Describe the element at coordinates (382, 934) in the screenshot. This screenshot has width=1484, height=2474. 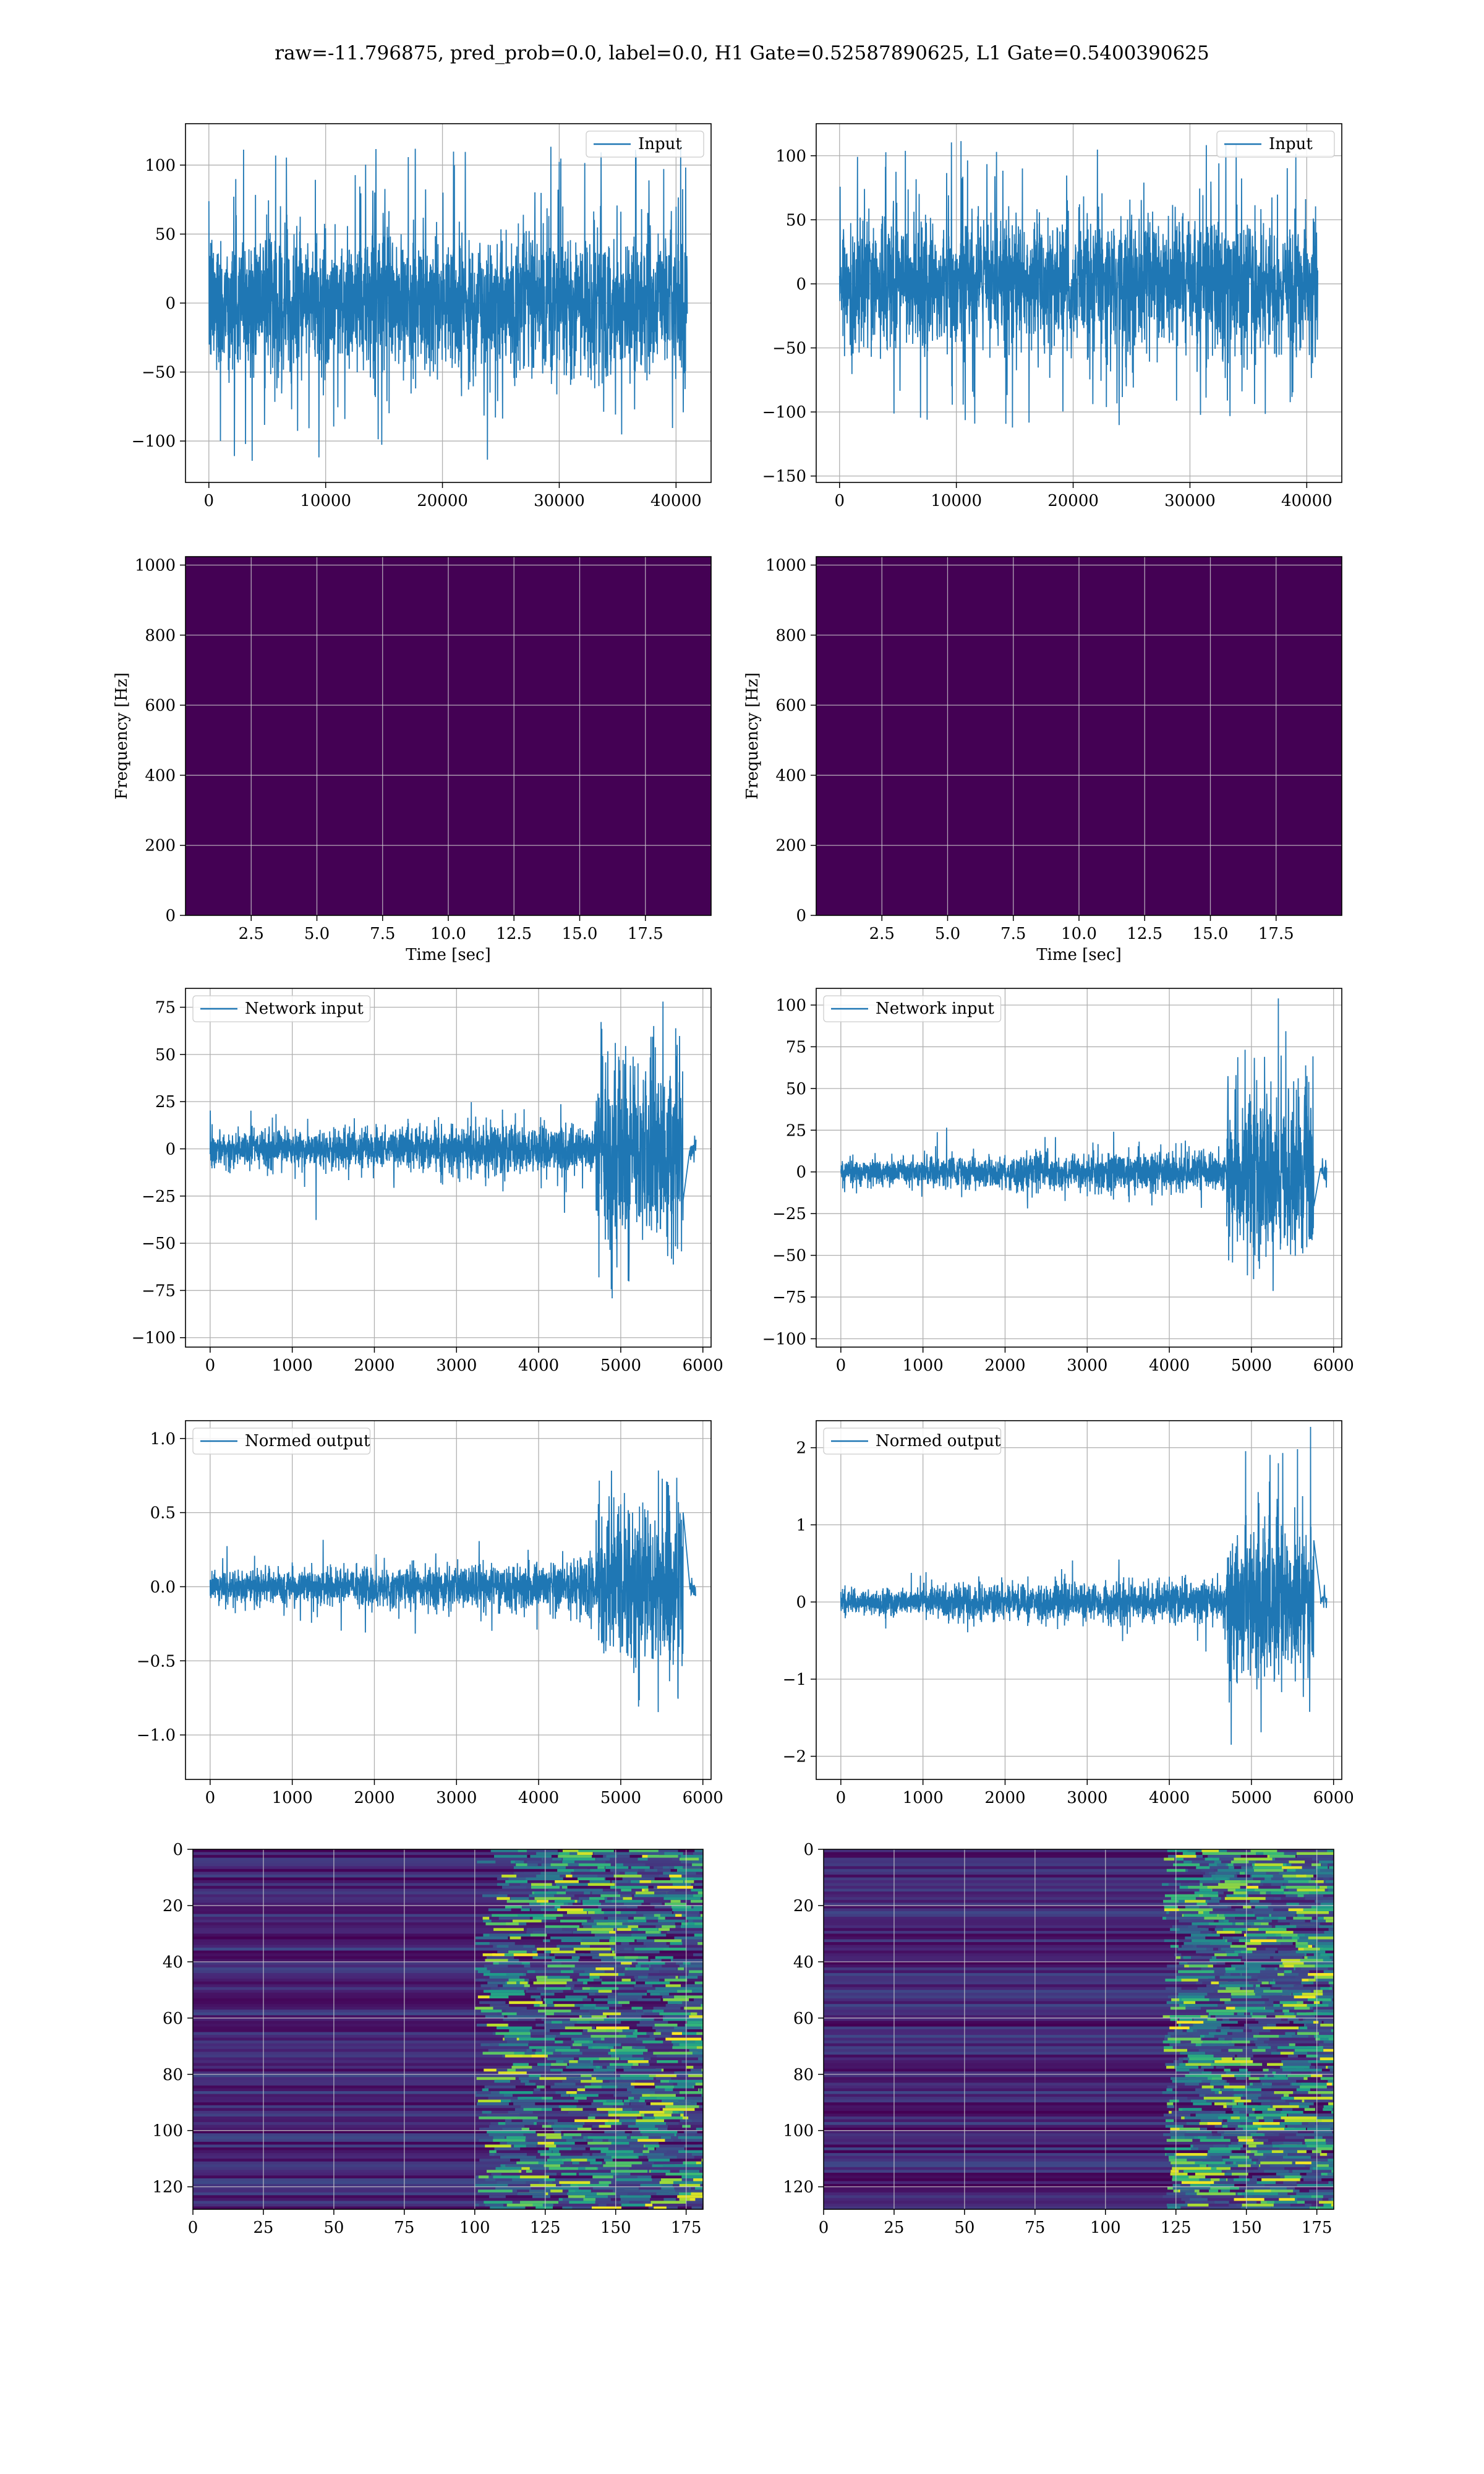
I see `x-tick-label: 7.5` at that location.